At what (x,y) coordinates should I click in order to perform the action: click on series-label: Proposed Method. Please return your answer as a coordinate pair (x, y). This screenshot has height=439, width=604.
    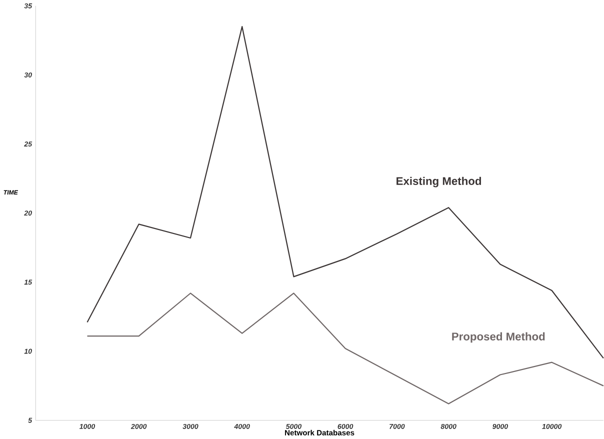
    Looking at the image, I should click on (498, 337).